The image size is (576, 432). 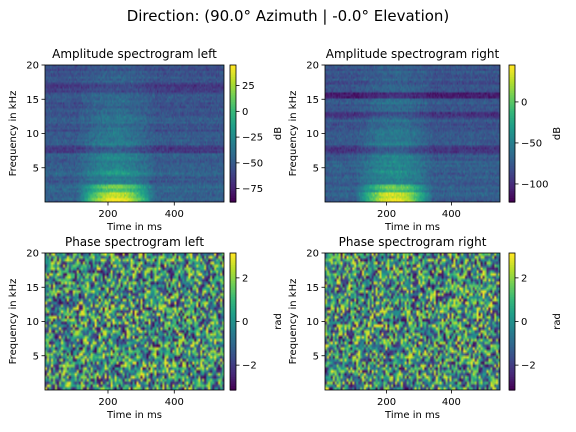 I want to click on y-tick-label: 5, so click(x=36, y=168).